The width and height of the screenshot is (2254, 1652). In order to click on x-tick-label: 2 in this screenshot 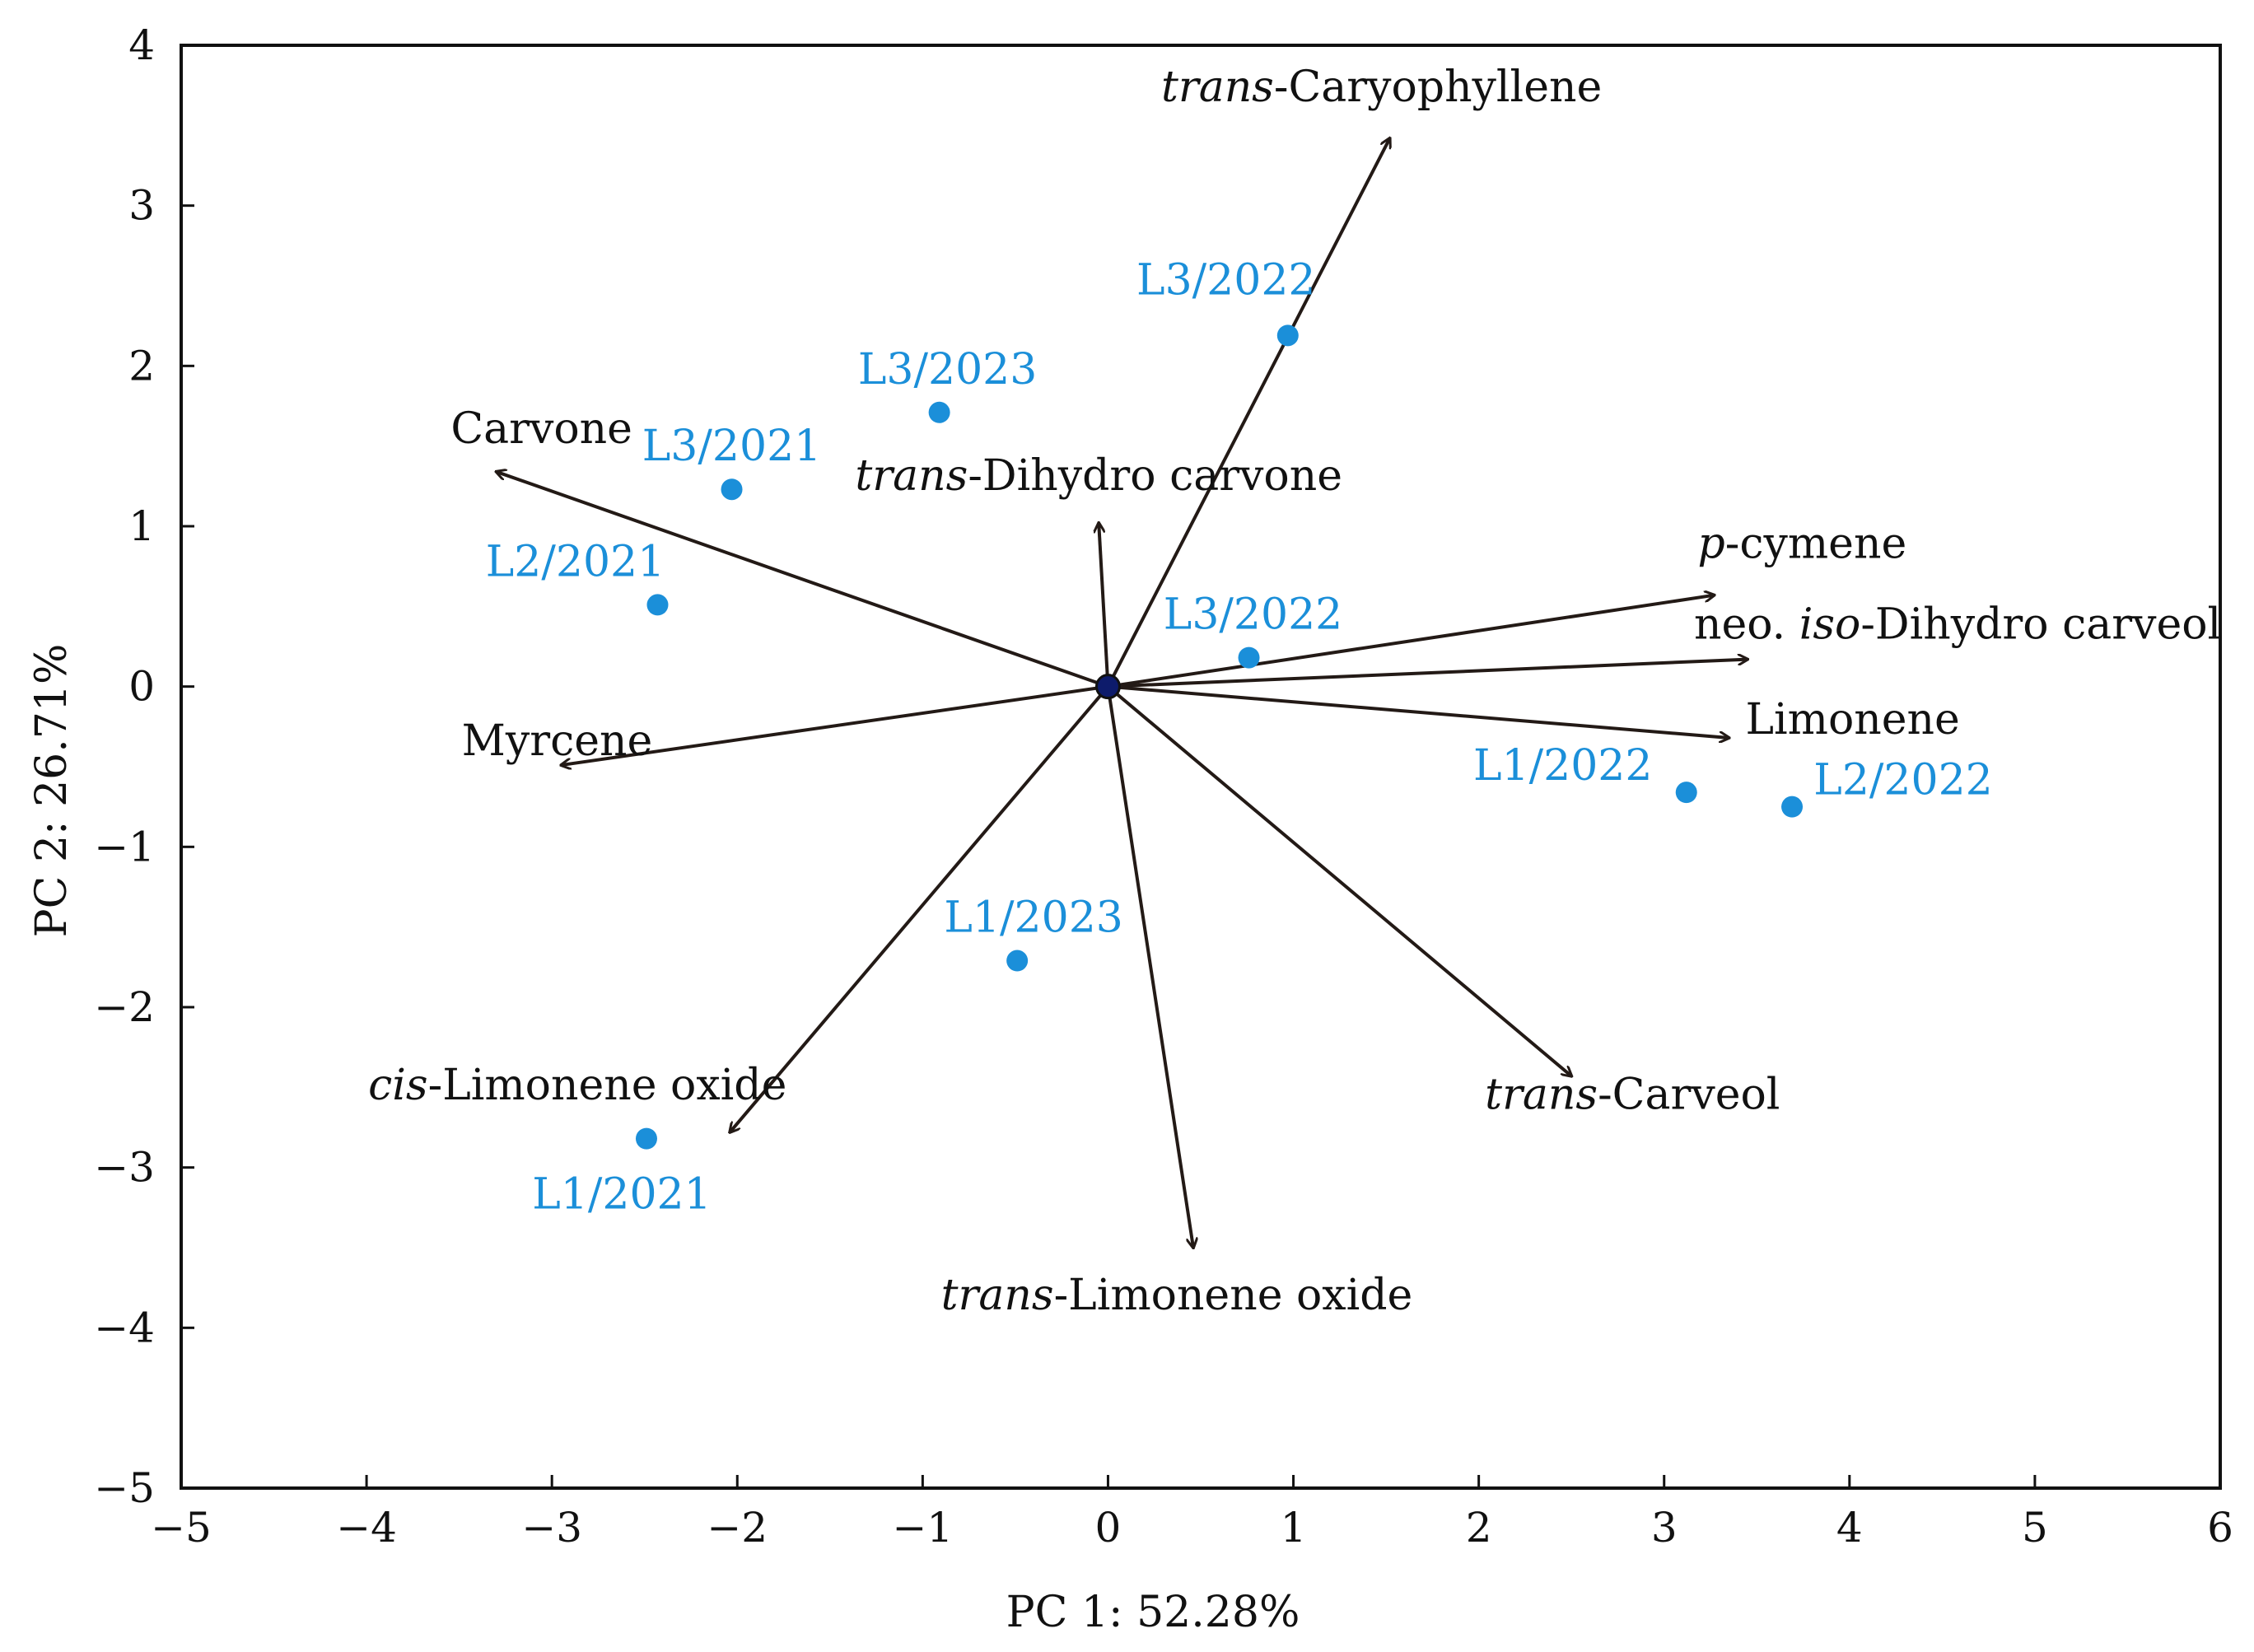, I will do `click(1479, 1528)`.